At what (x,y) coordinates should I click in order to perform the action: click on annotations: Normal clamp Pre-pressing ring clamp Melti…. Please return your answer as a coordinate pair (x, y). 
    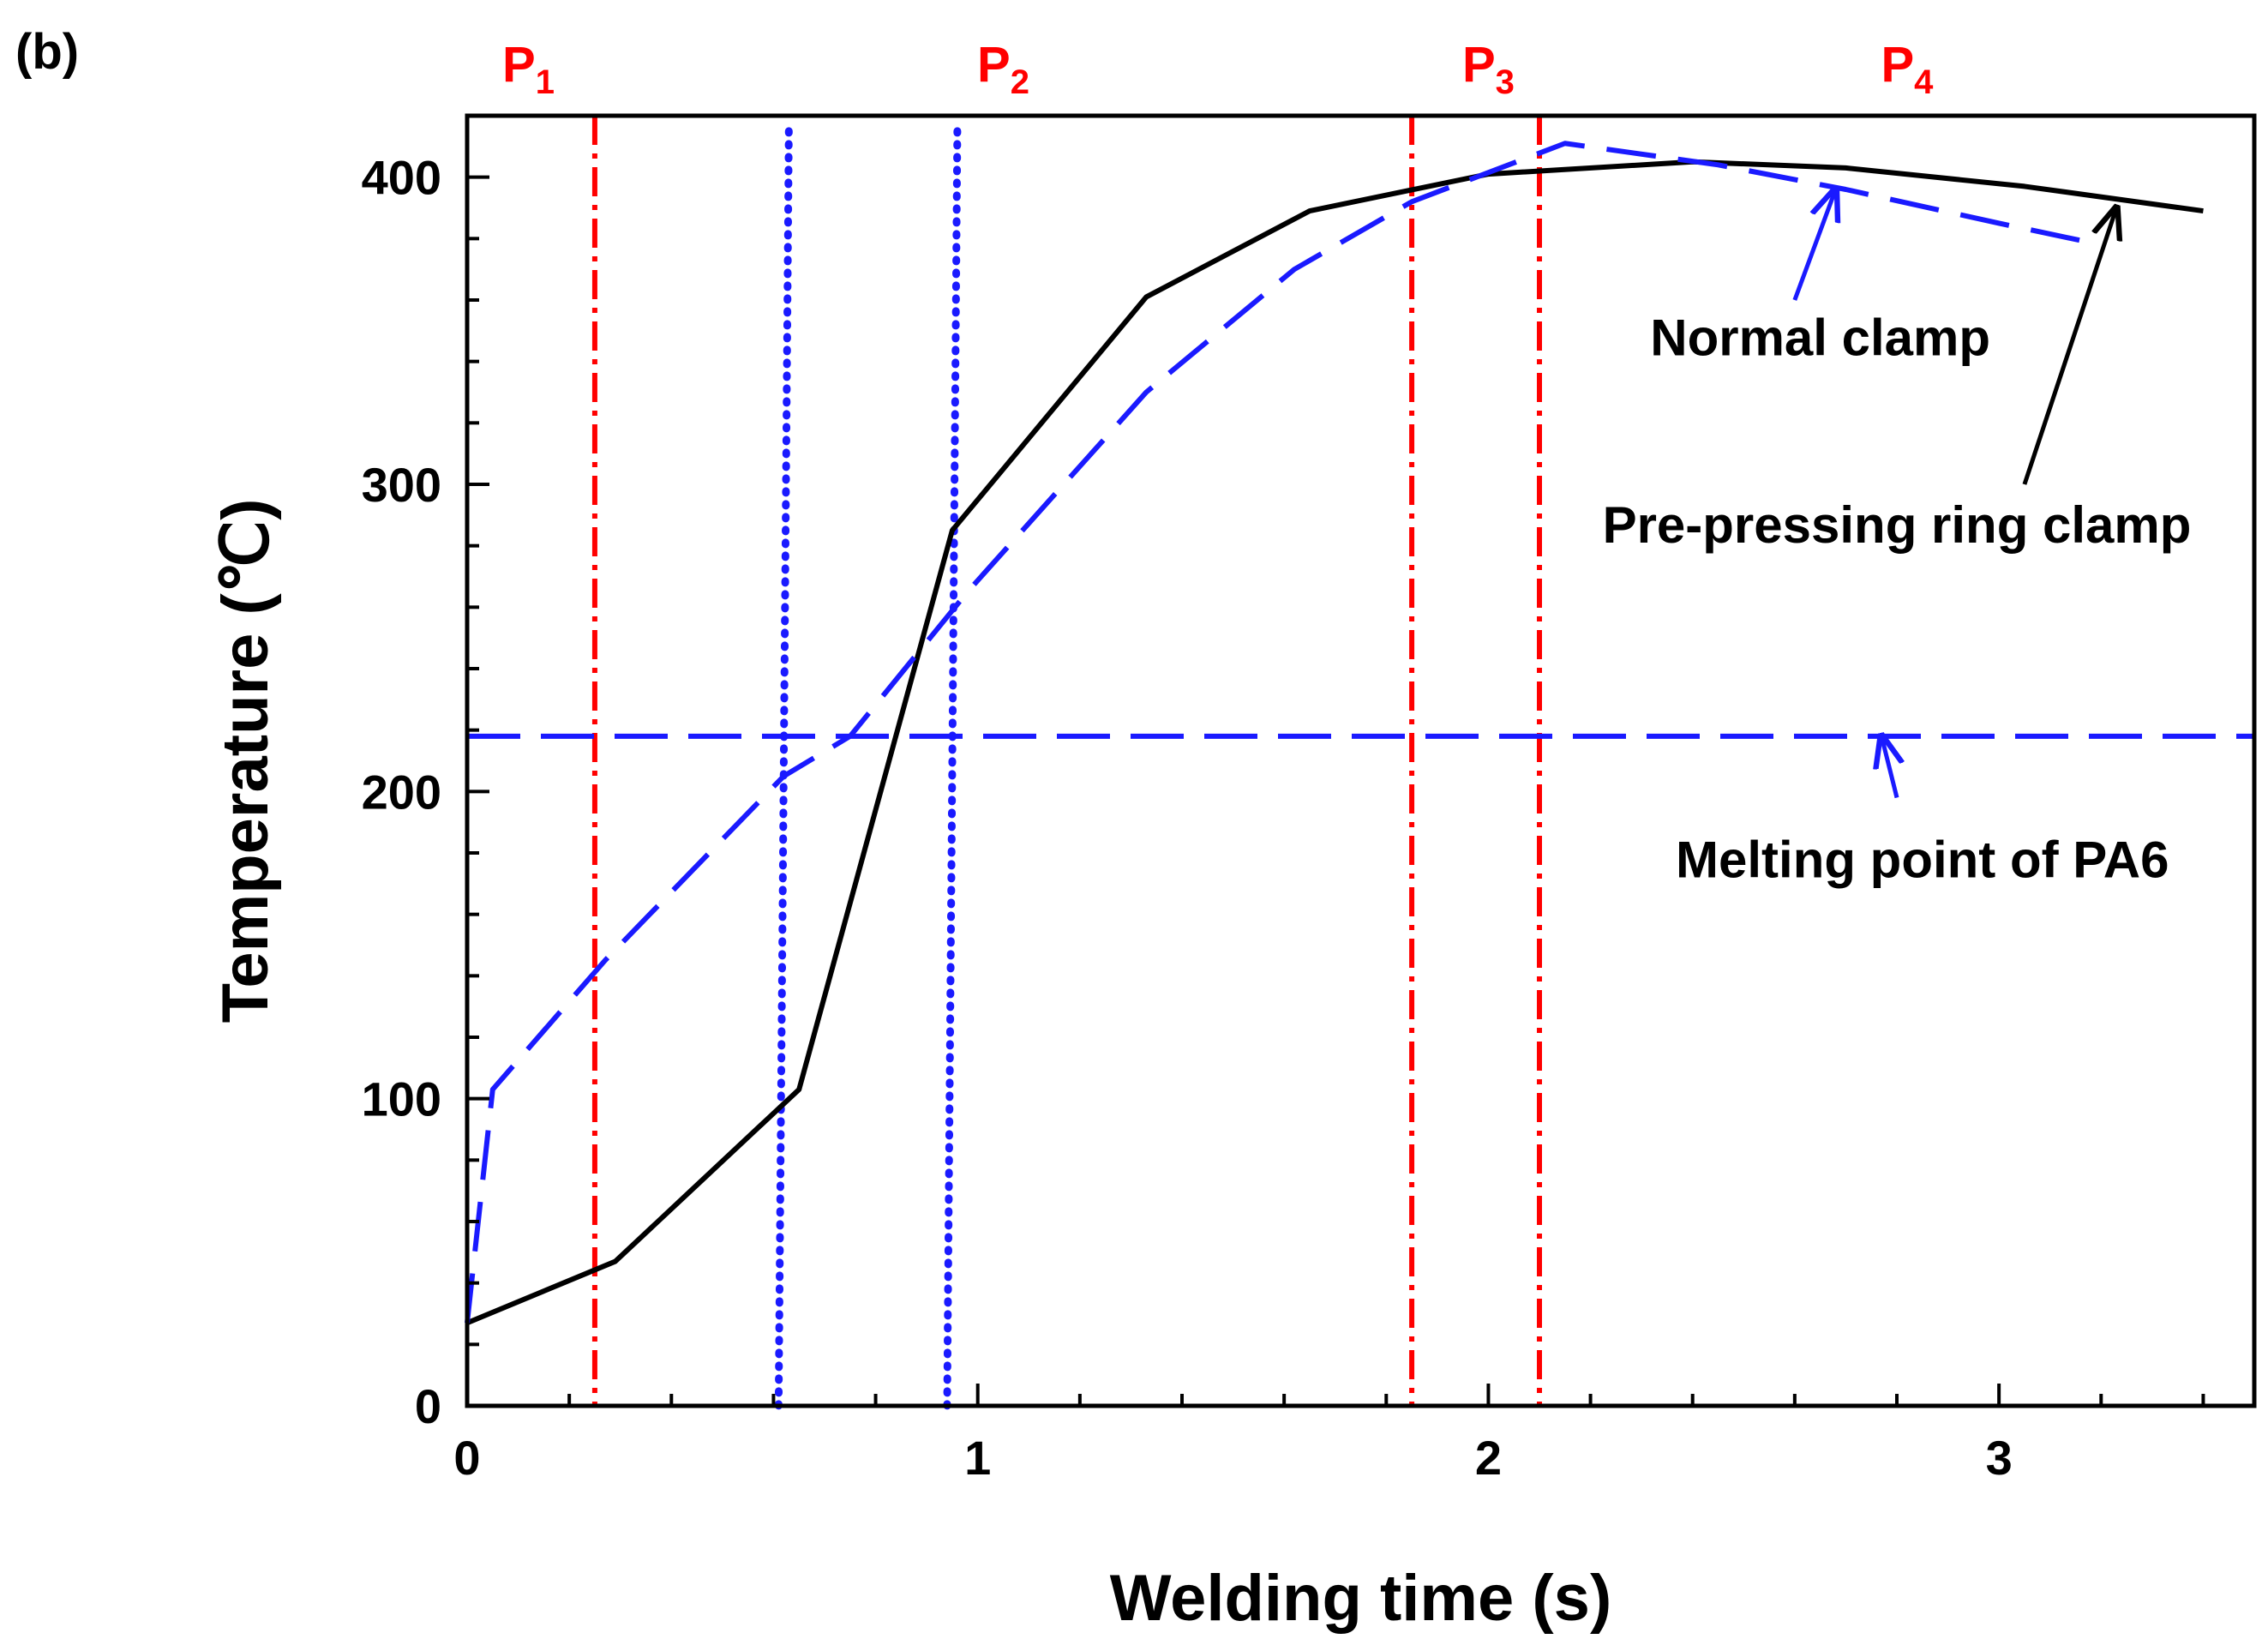
    Looking at the image, I should click on (1897, 539).